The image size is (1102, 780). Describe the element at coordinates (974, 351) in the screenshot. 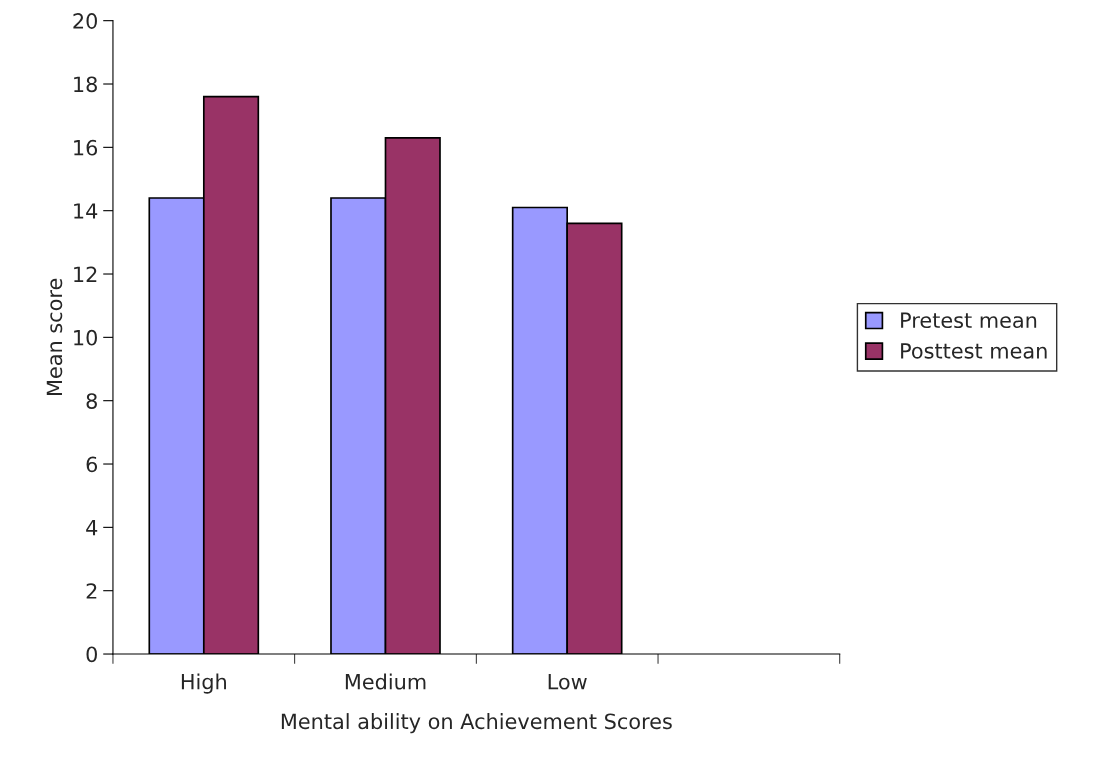

I see `legend-label: Posttest mean` at that location.